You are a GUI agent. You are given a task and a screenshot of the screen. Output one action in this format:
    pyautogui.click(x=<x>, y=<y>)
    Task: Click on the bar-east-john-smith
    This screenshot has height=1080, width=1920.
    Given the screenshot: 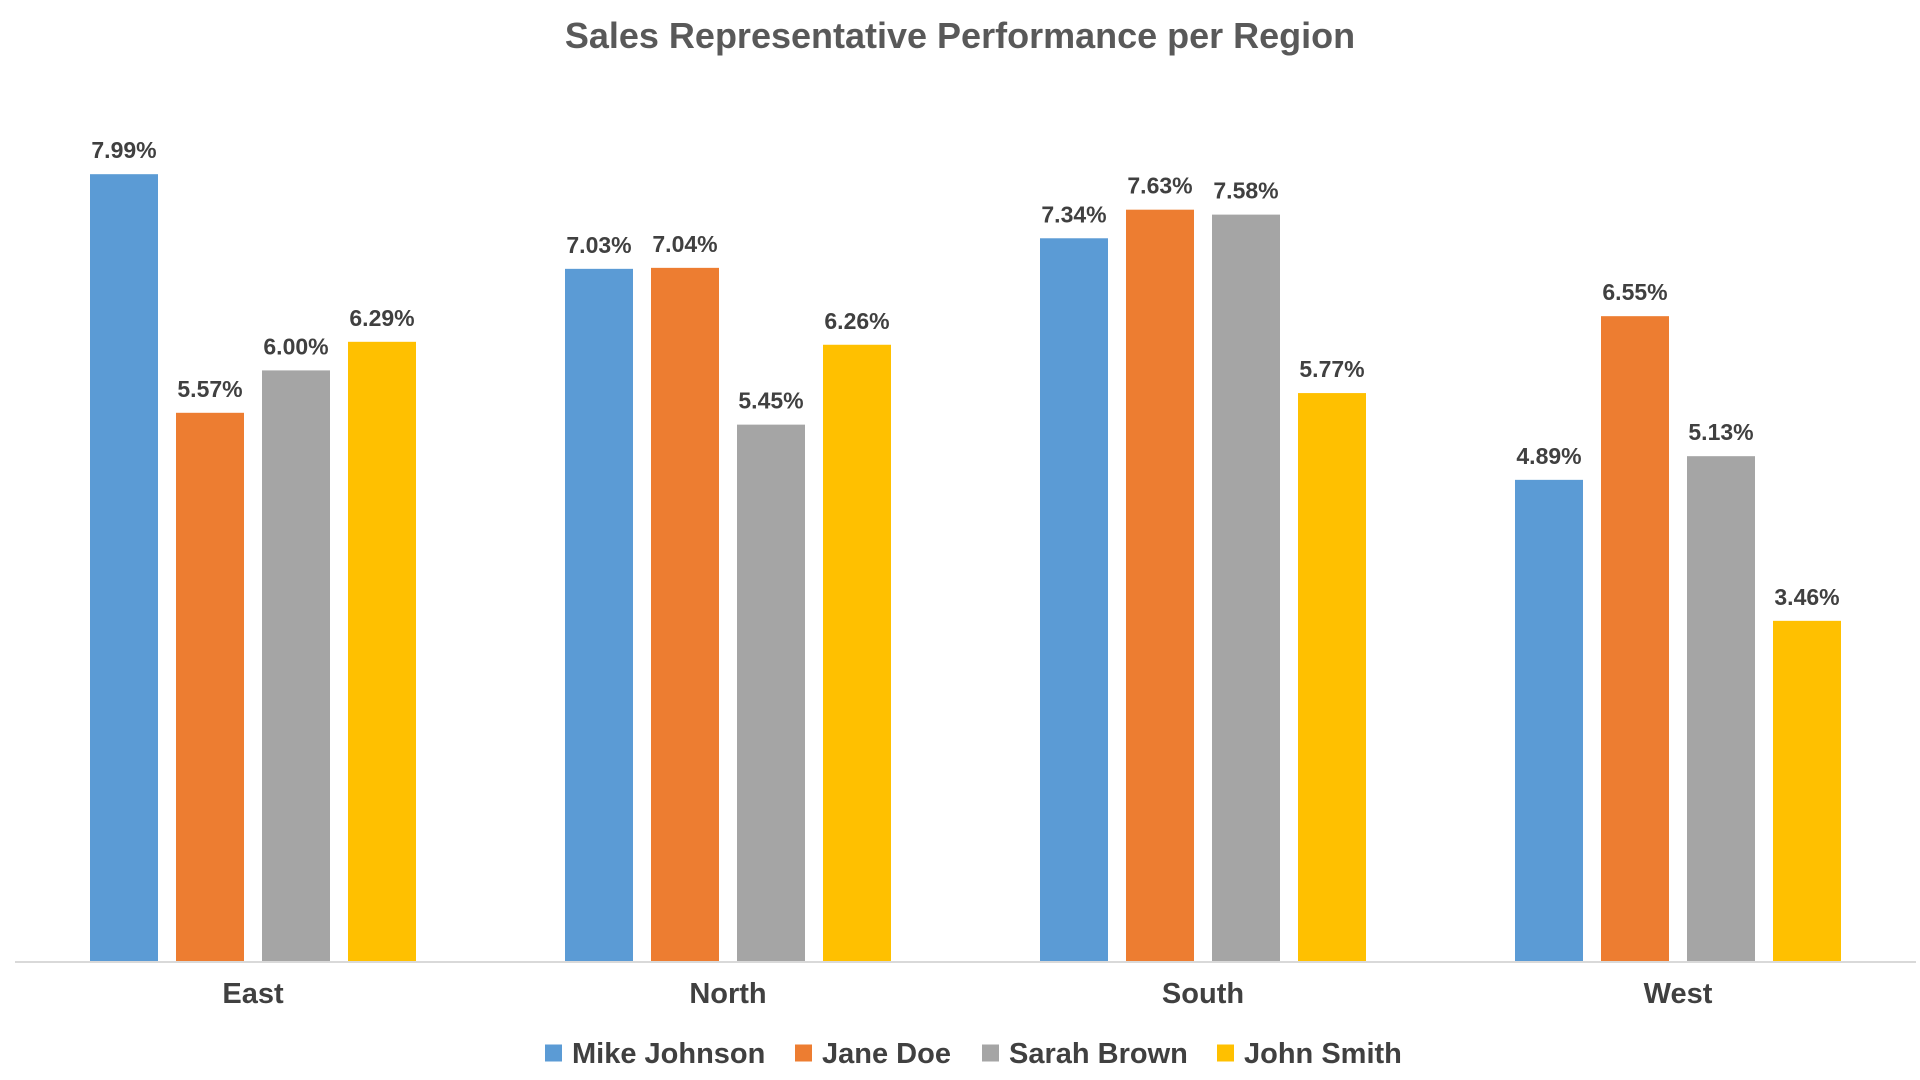 What is the action you would take?
    pyautogui.click(x=382, y=651)
    